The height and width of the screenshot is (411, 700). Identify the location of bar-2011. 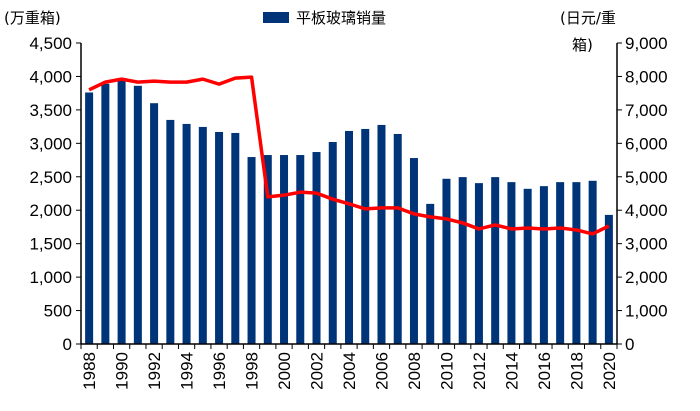
(462, 260).